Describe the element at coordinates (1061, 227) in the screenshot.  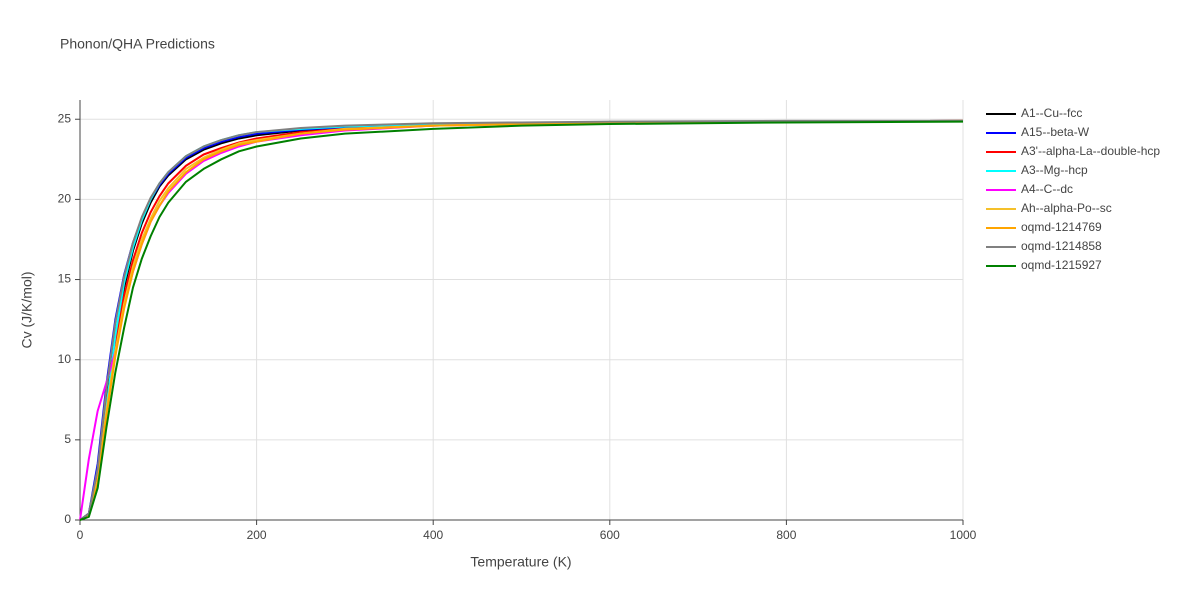
I see `legend-label: oqmd-1214769` at that location.